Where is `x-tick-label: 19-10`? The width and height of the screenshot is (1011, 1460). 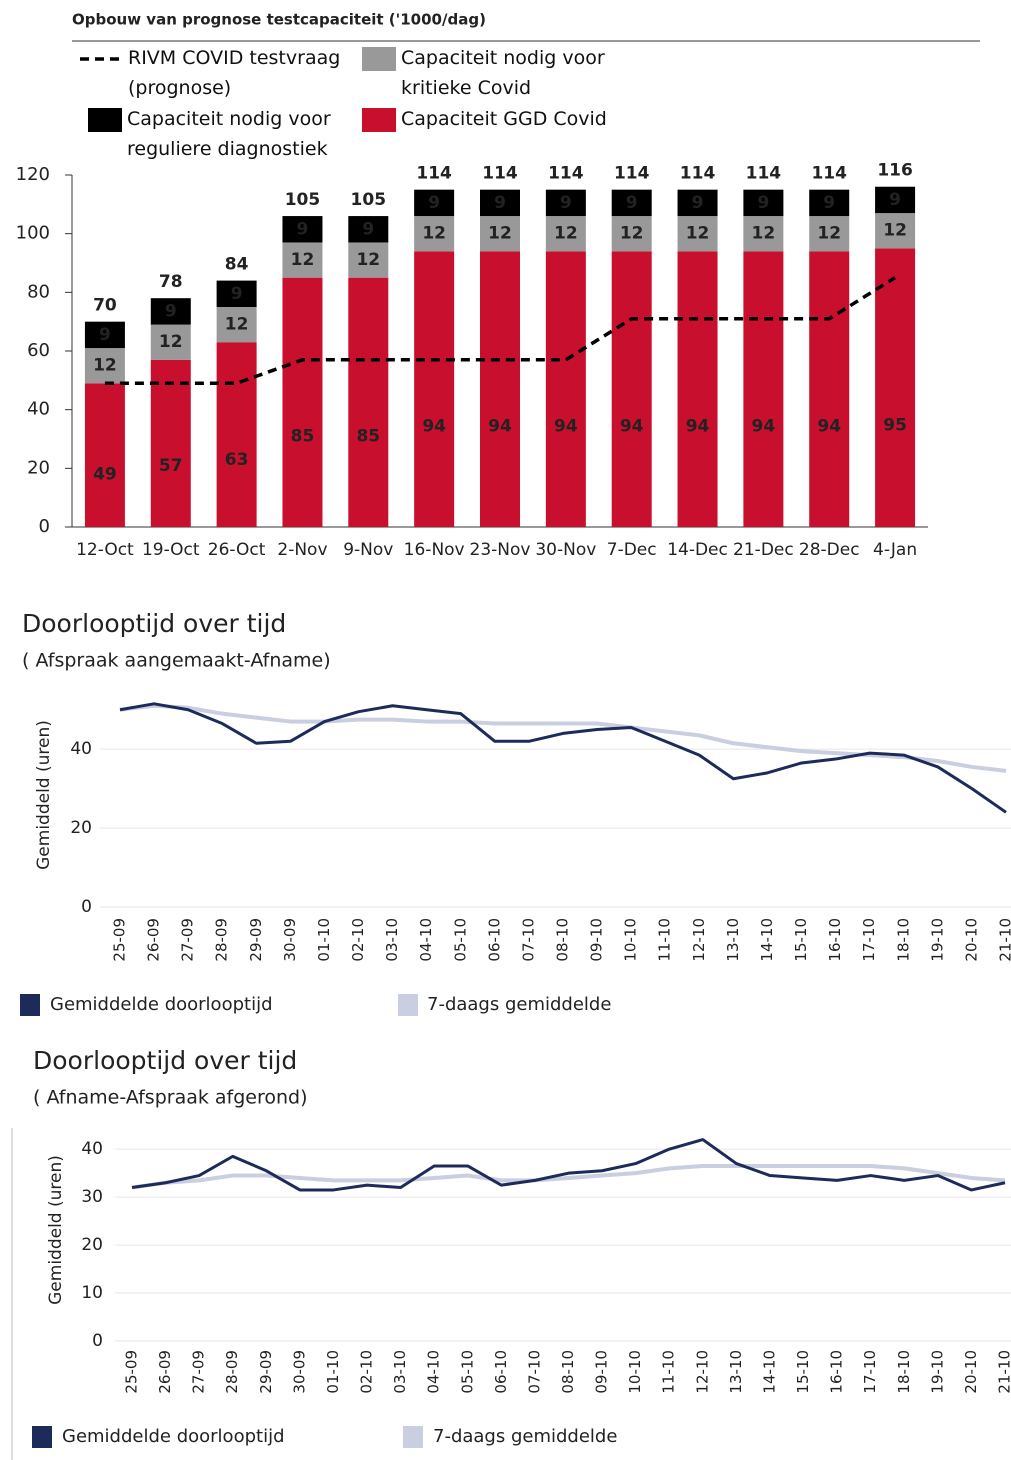
x-tick-label: 19-10 is located at coordinates (937, 940).